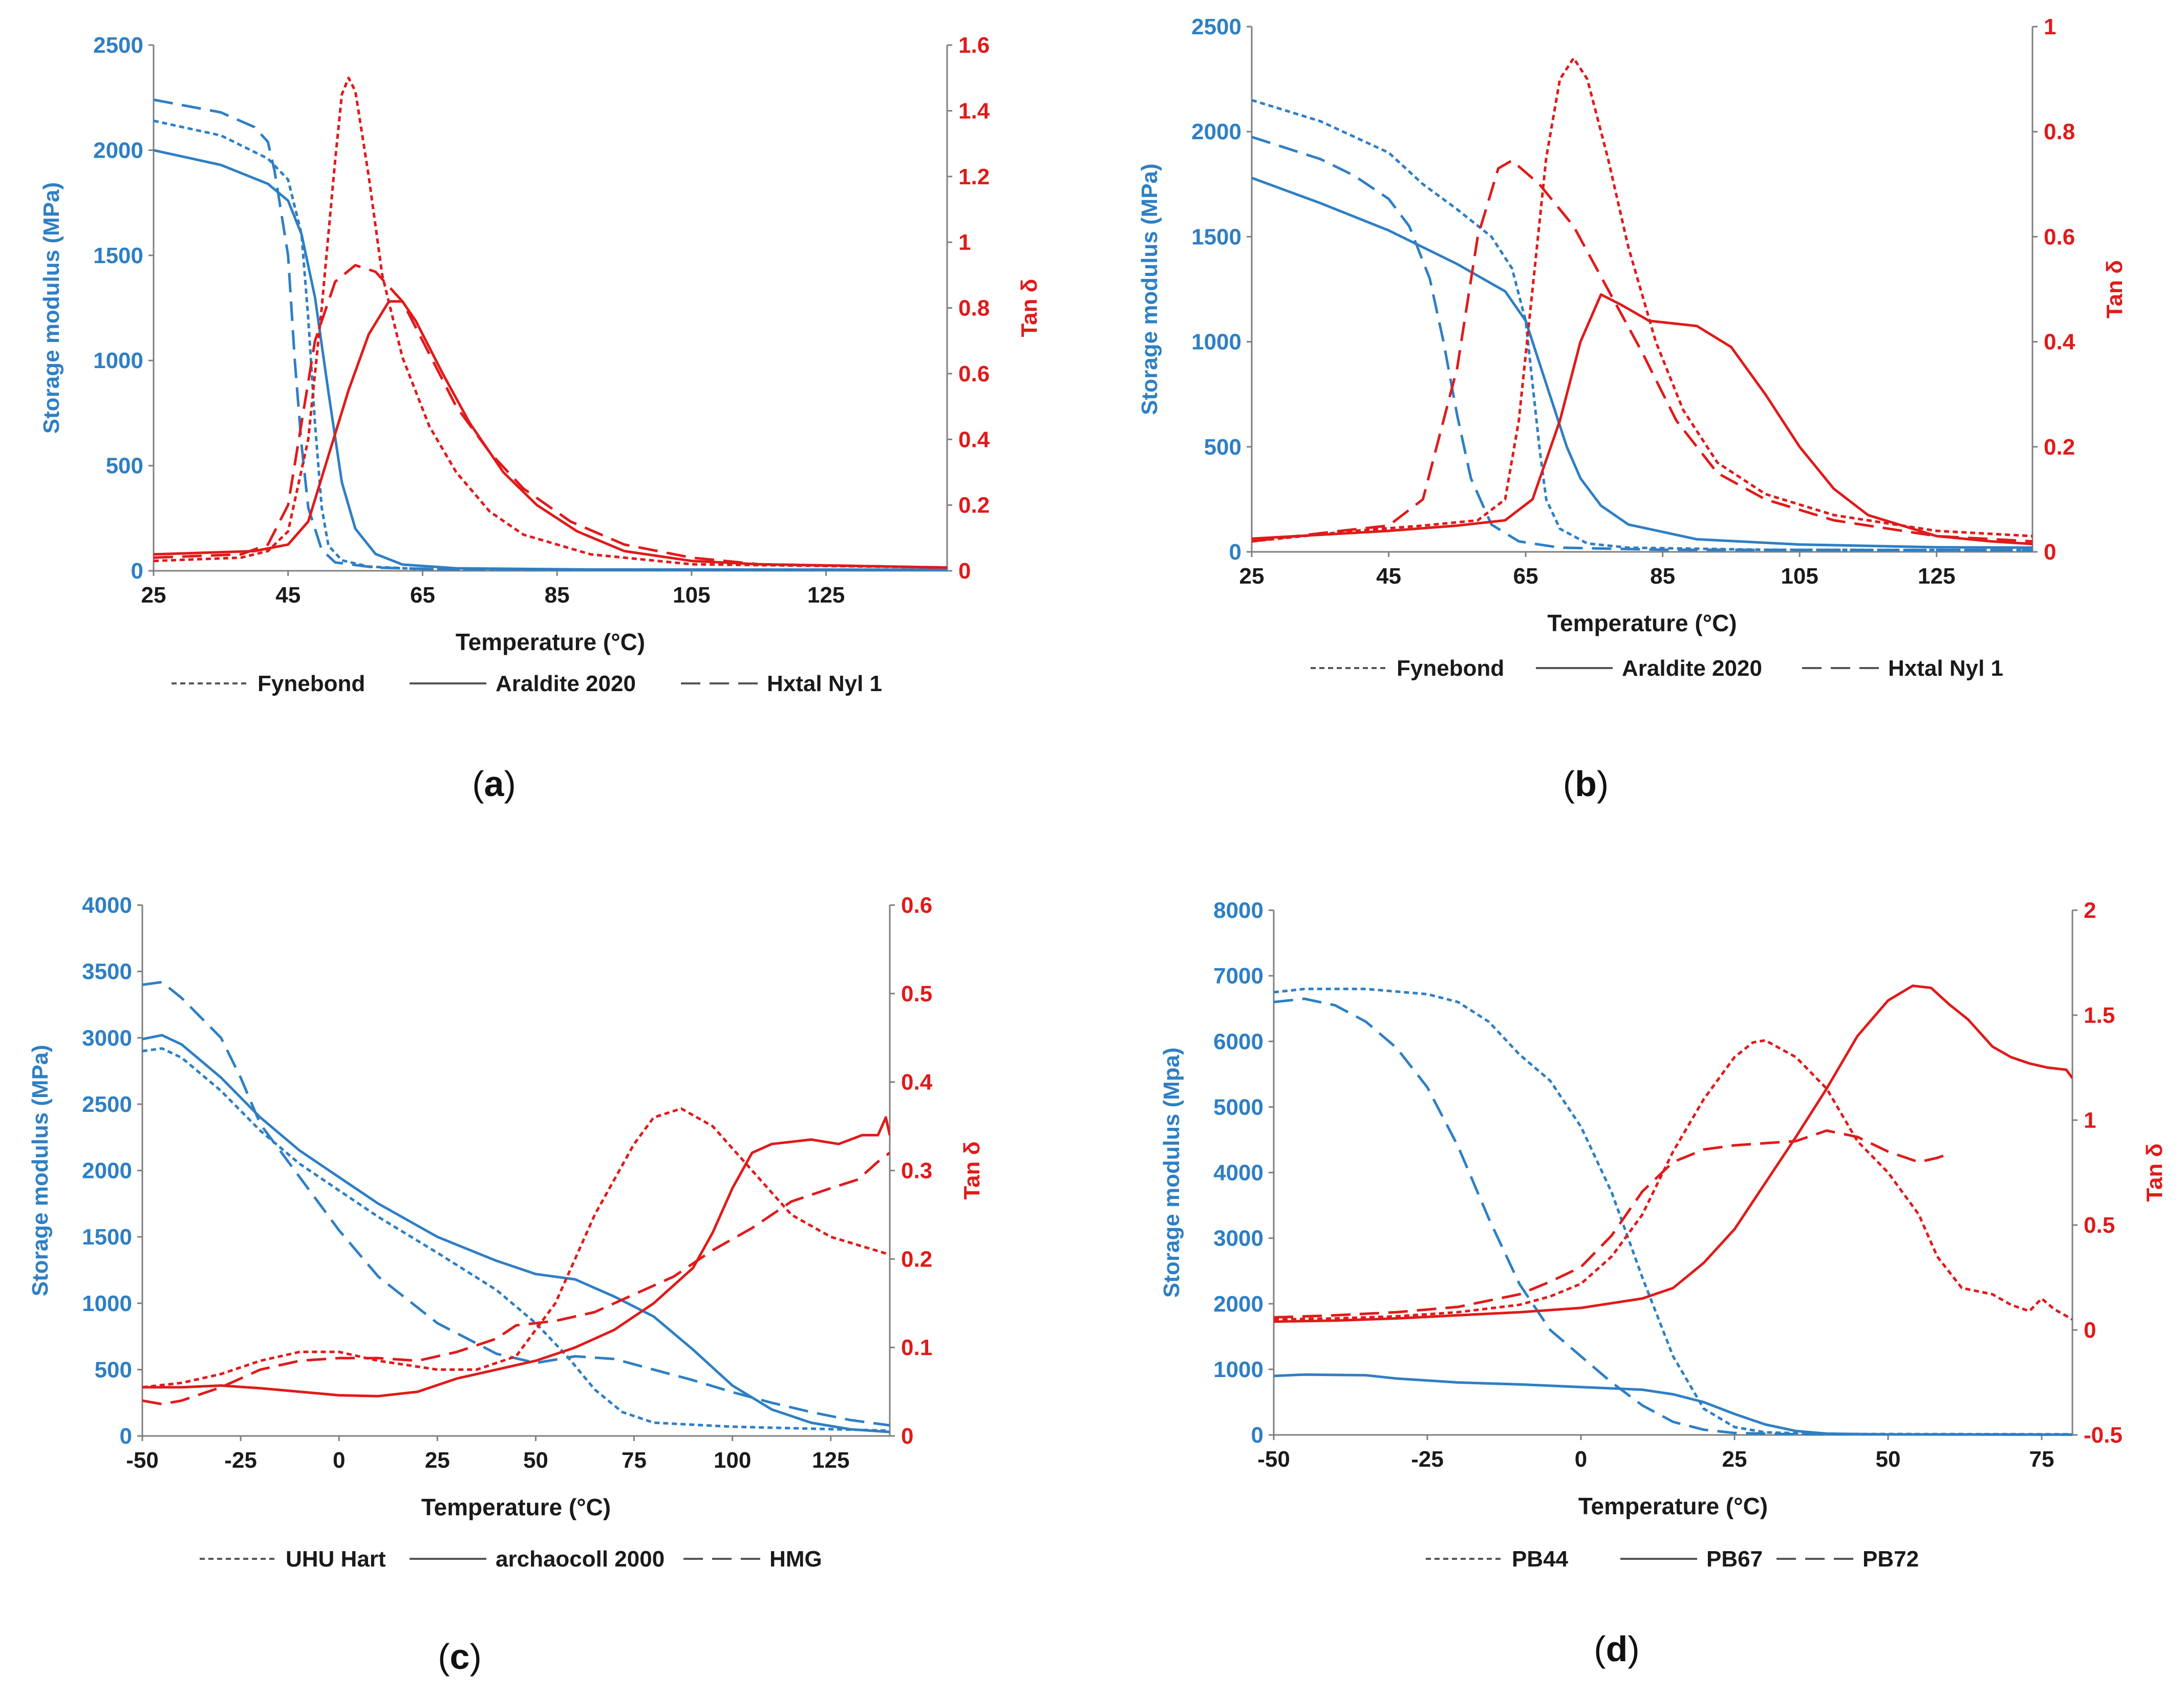 The image size is (2184, 1695). I want to click on y-right-tick-label: 2, so click(2090, 910).